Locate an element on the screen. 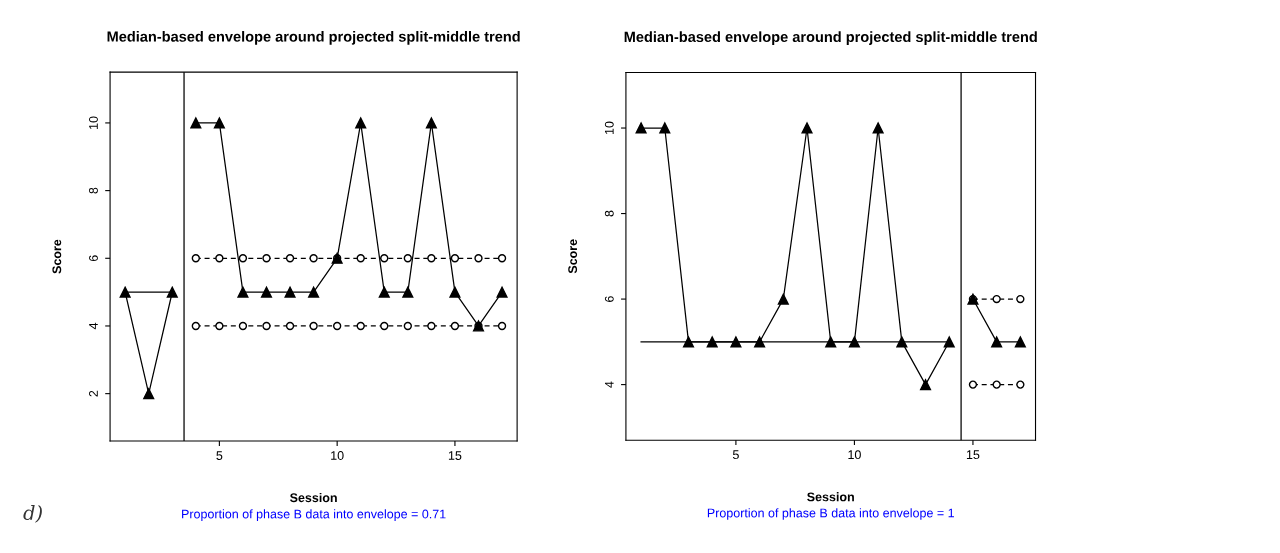  text: d) is located at coordinates (32, 514).